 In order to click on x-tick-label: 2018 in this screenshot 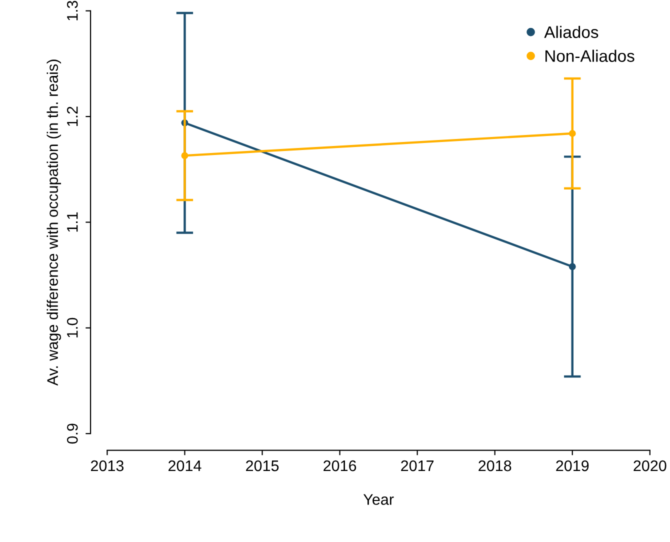, I will do `click(495, 466)`.